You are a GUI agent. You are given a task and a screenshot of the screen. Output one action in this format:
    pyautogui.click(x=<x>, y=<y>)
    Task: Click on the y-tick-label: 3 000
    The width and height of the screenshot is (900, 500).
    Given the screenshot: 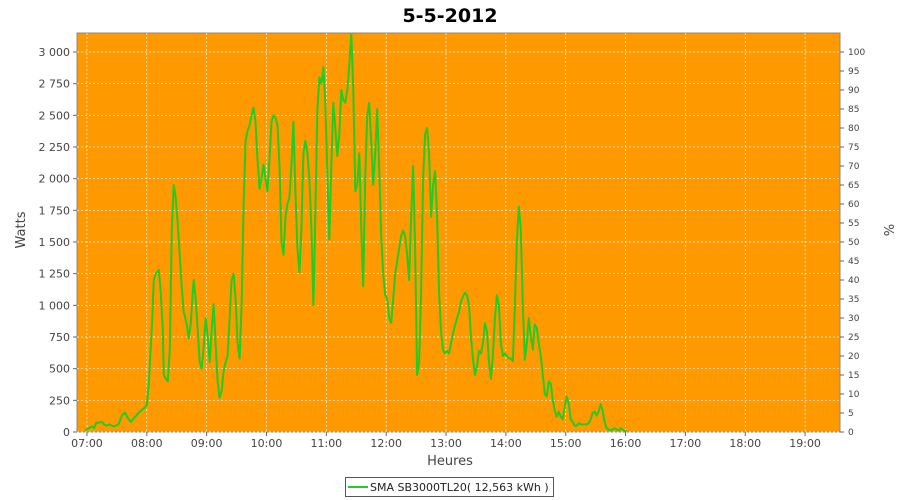 What is the action you would take?
    pyautogui.click(x=55, y=52)
    